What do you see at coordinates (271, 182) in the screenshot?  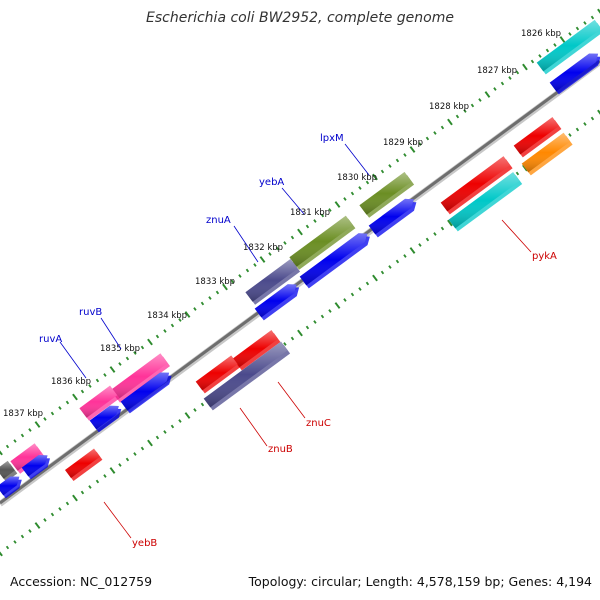 I see `gene-label-yebA: yebA` at bounding box center [271, 182].